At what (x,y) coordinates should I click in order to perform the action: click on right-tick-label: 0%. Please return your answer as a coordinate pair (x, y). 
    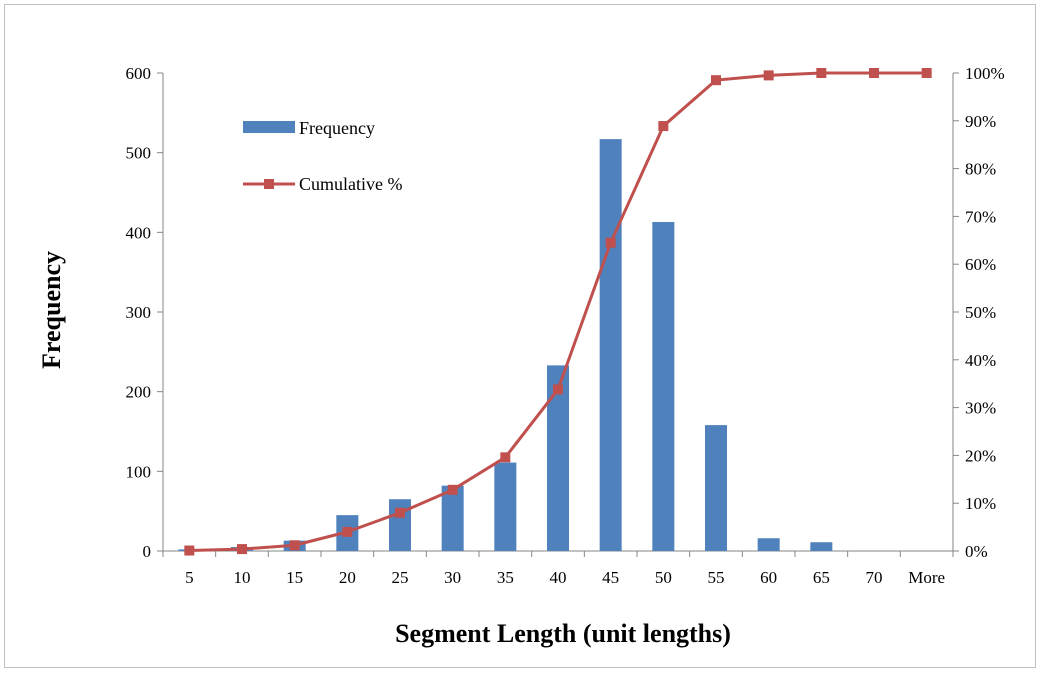
    Looking at the image, I should click on (976, 551).